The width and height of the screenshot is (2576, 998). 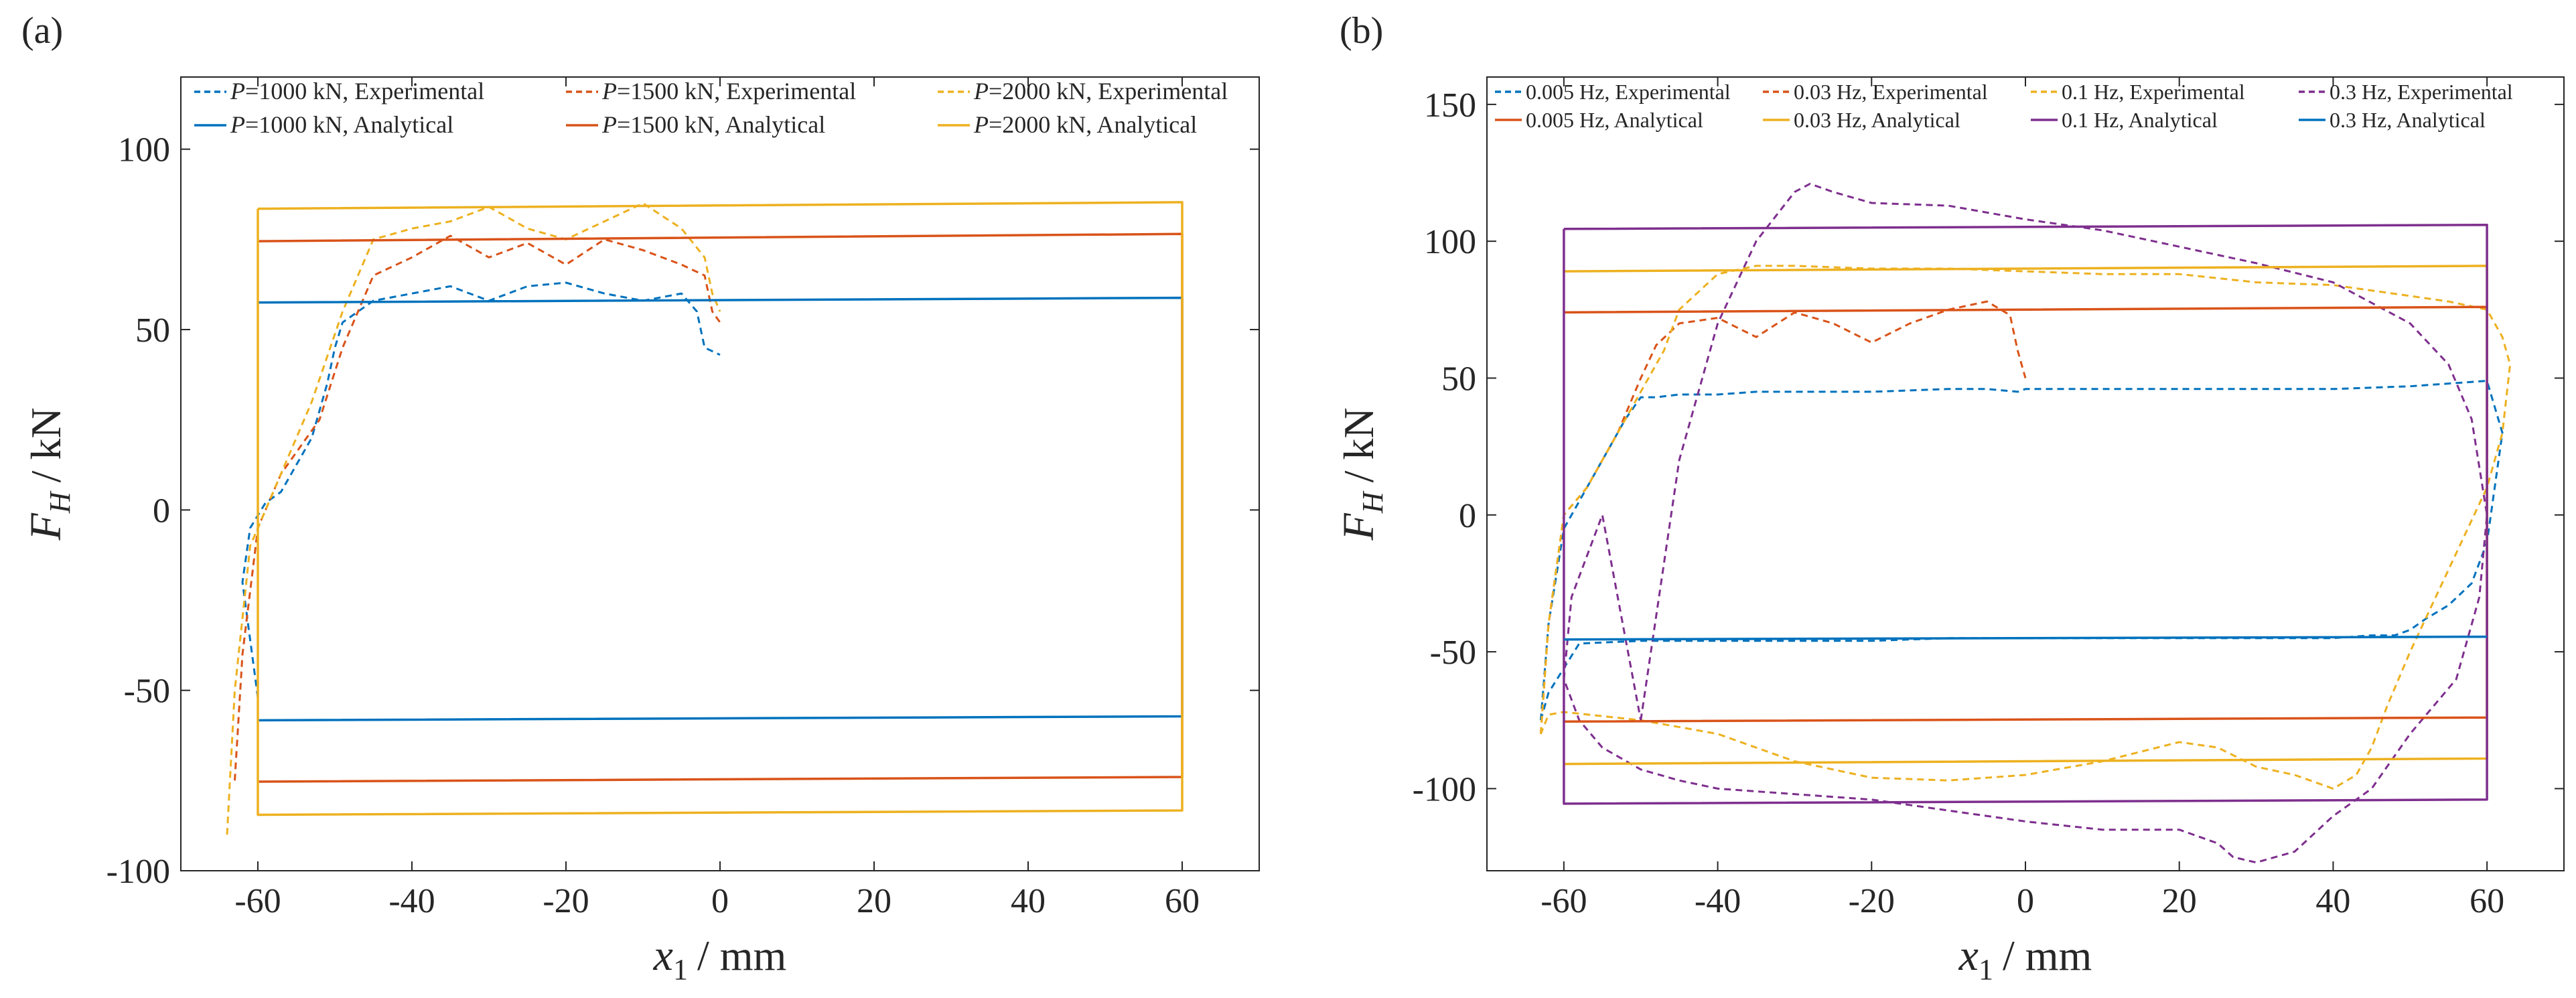 What do you see at coordinates (1100, 91) in the screenshot?
I see `legend-entry: P=2000 kN, Experimental` at bounding box center [1100, 91].